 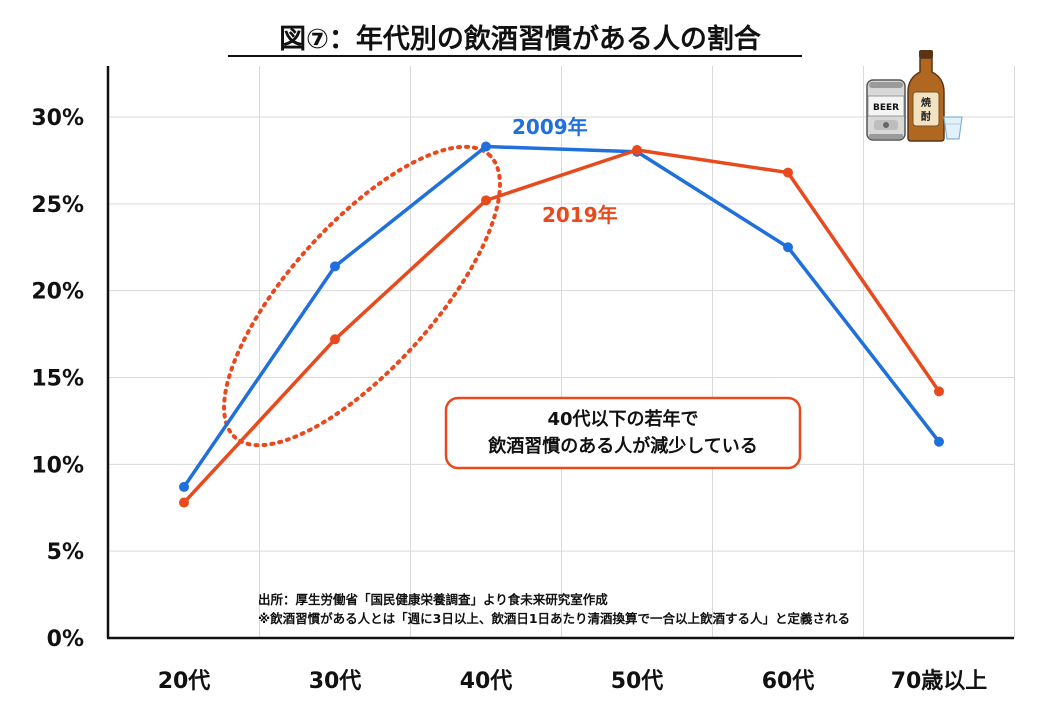 I want to click on source-line: 出所：厚生労働省「国民健康栄養調査」より食未来研究室作成, so click(x=433, y=599).